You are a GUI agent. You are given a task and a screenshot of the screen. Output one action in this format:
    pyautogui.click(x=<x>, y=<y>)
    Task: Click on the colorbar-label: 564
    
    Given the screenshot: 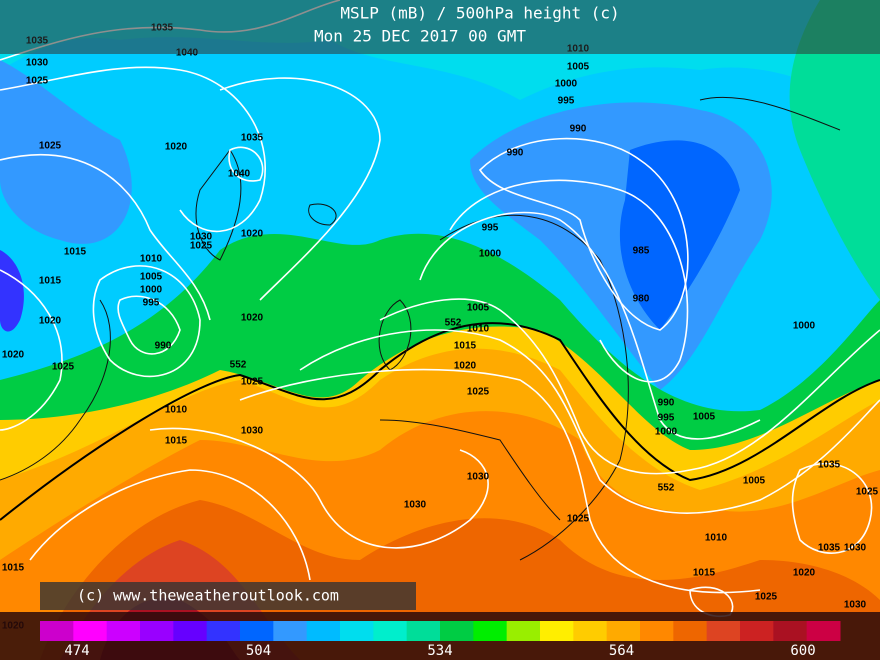 What is the action you would take?
    pyautogui.click(x=621, y=651)
    